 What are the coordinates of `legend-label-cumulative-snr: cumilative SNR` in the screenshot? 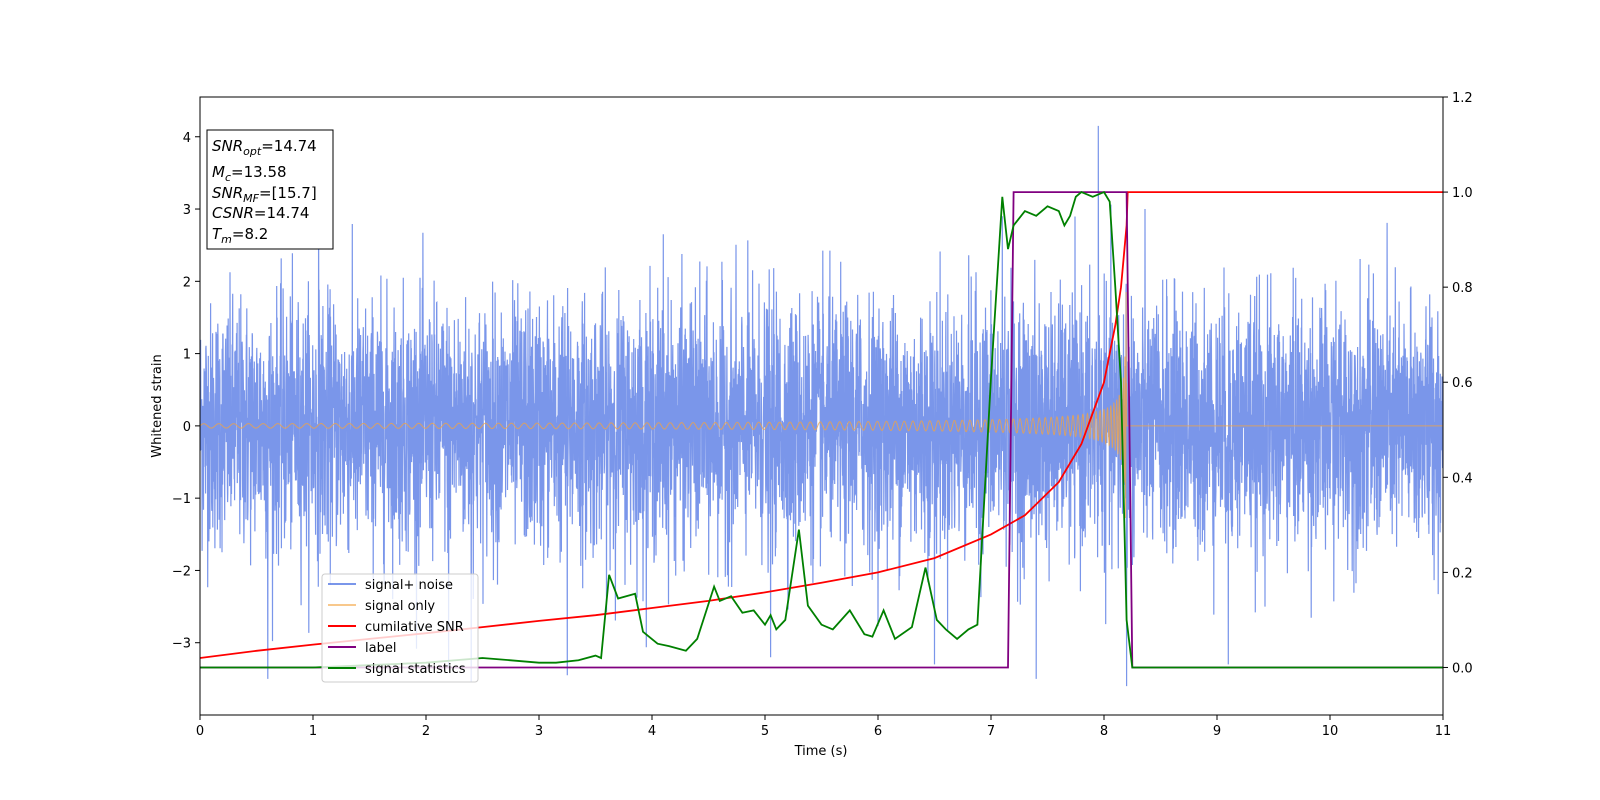 It's located at (414, 627).